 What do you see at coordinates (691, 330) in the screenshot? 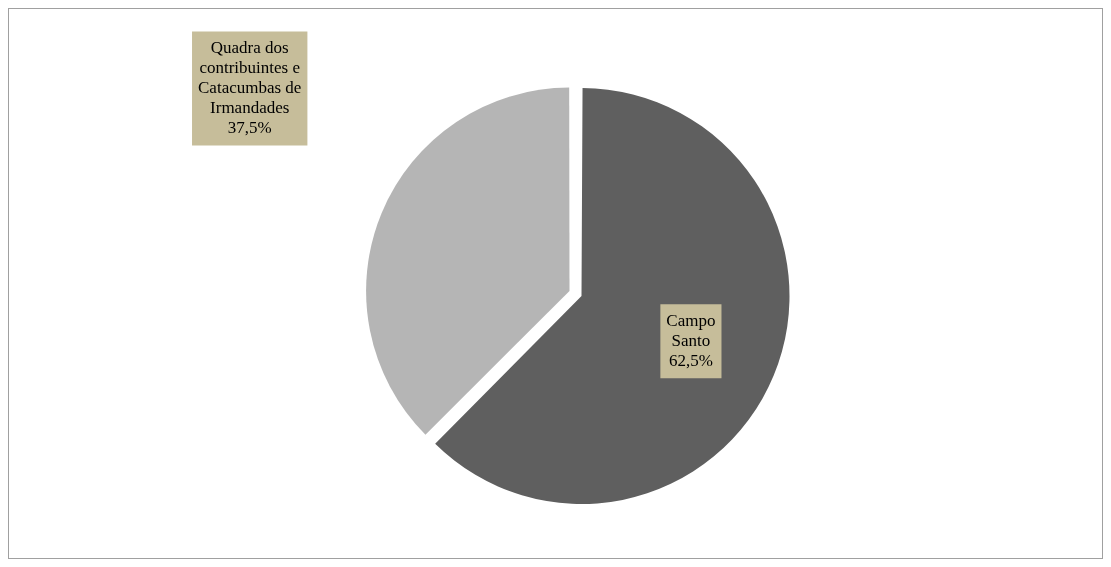
I see `slice-label: Campo Santo` at bounding box center [691, 330].